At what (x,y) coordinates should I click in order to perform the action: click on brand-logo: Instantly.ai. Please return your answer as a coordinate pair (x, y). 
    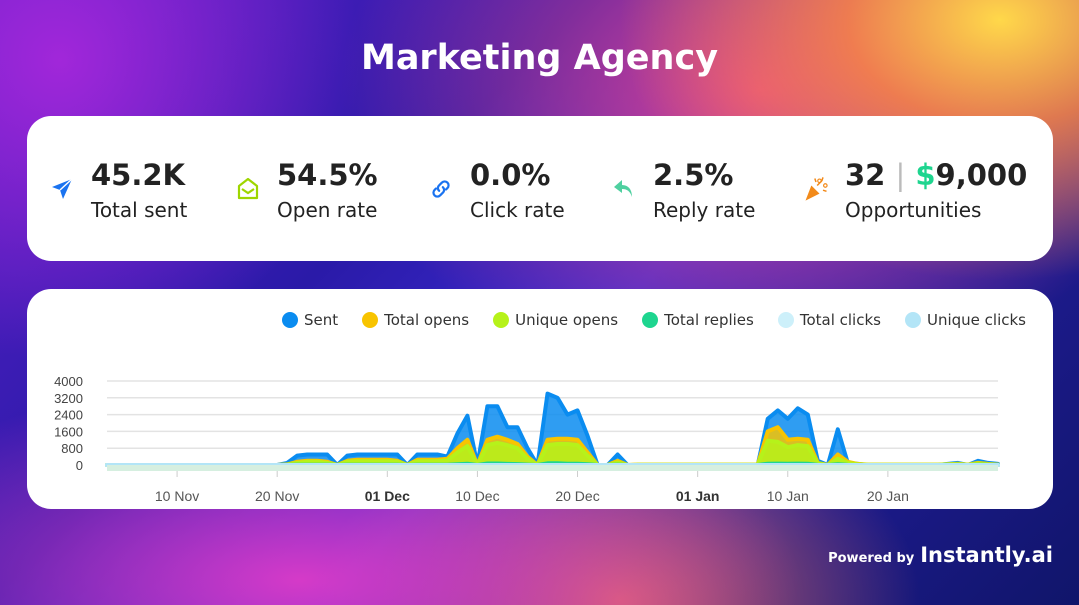
    Looking at the image, I should click on (986, 555).